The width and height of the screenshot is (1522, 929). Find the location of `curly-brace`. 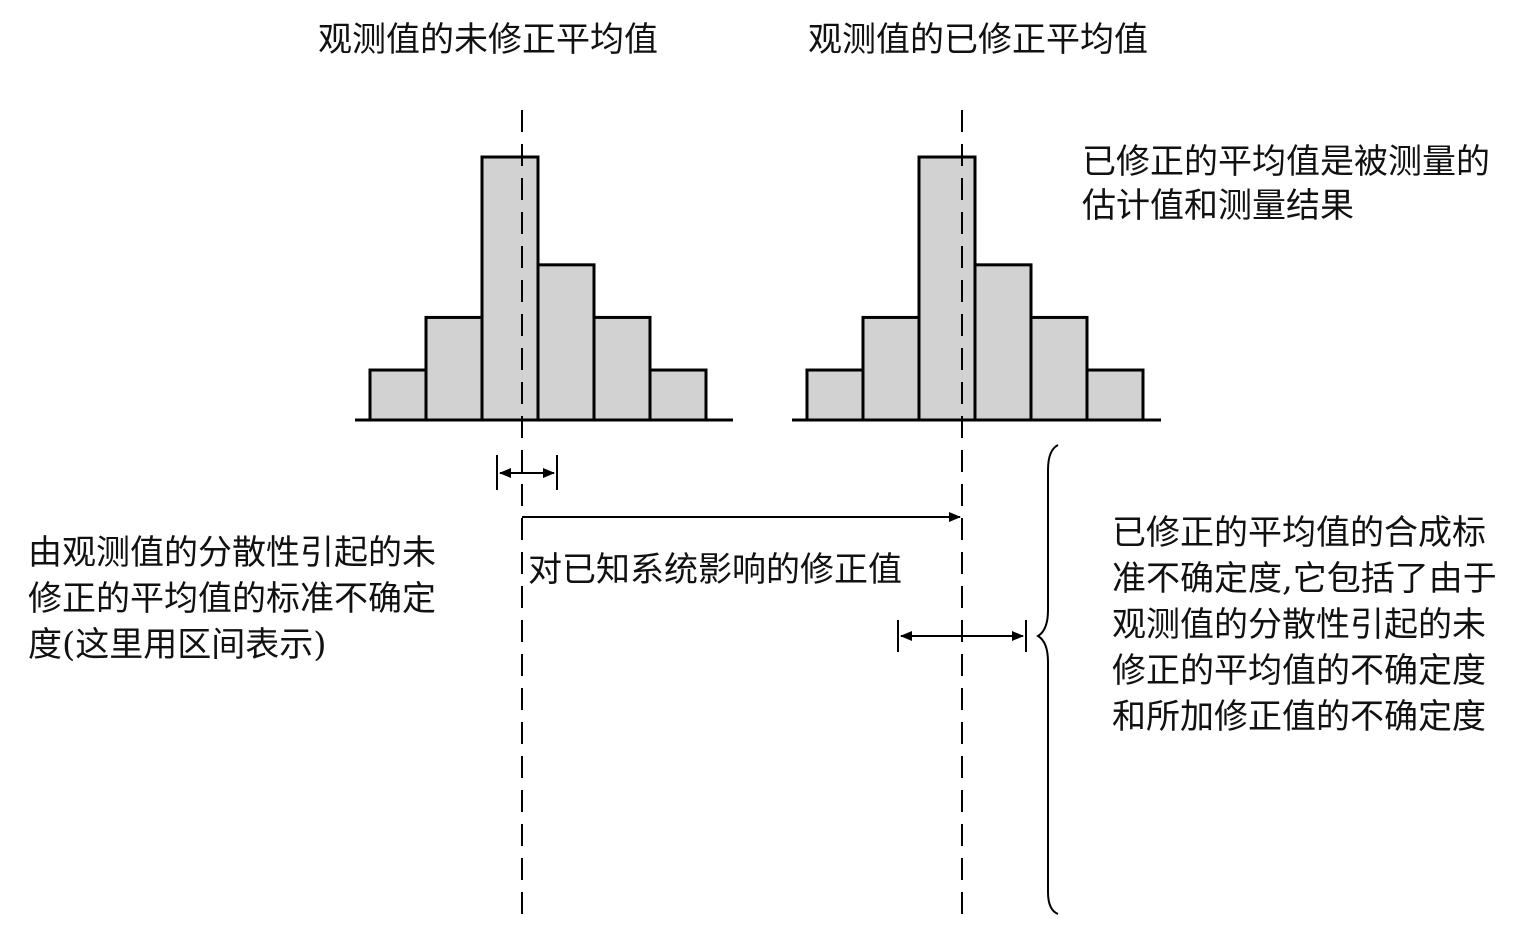

curly-brace is located at coordinates (1047, 679).